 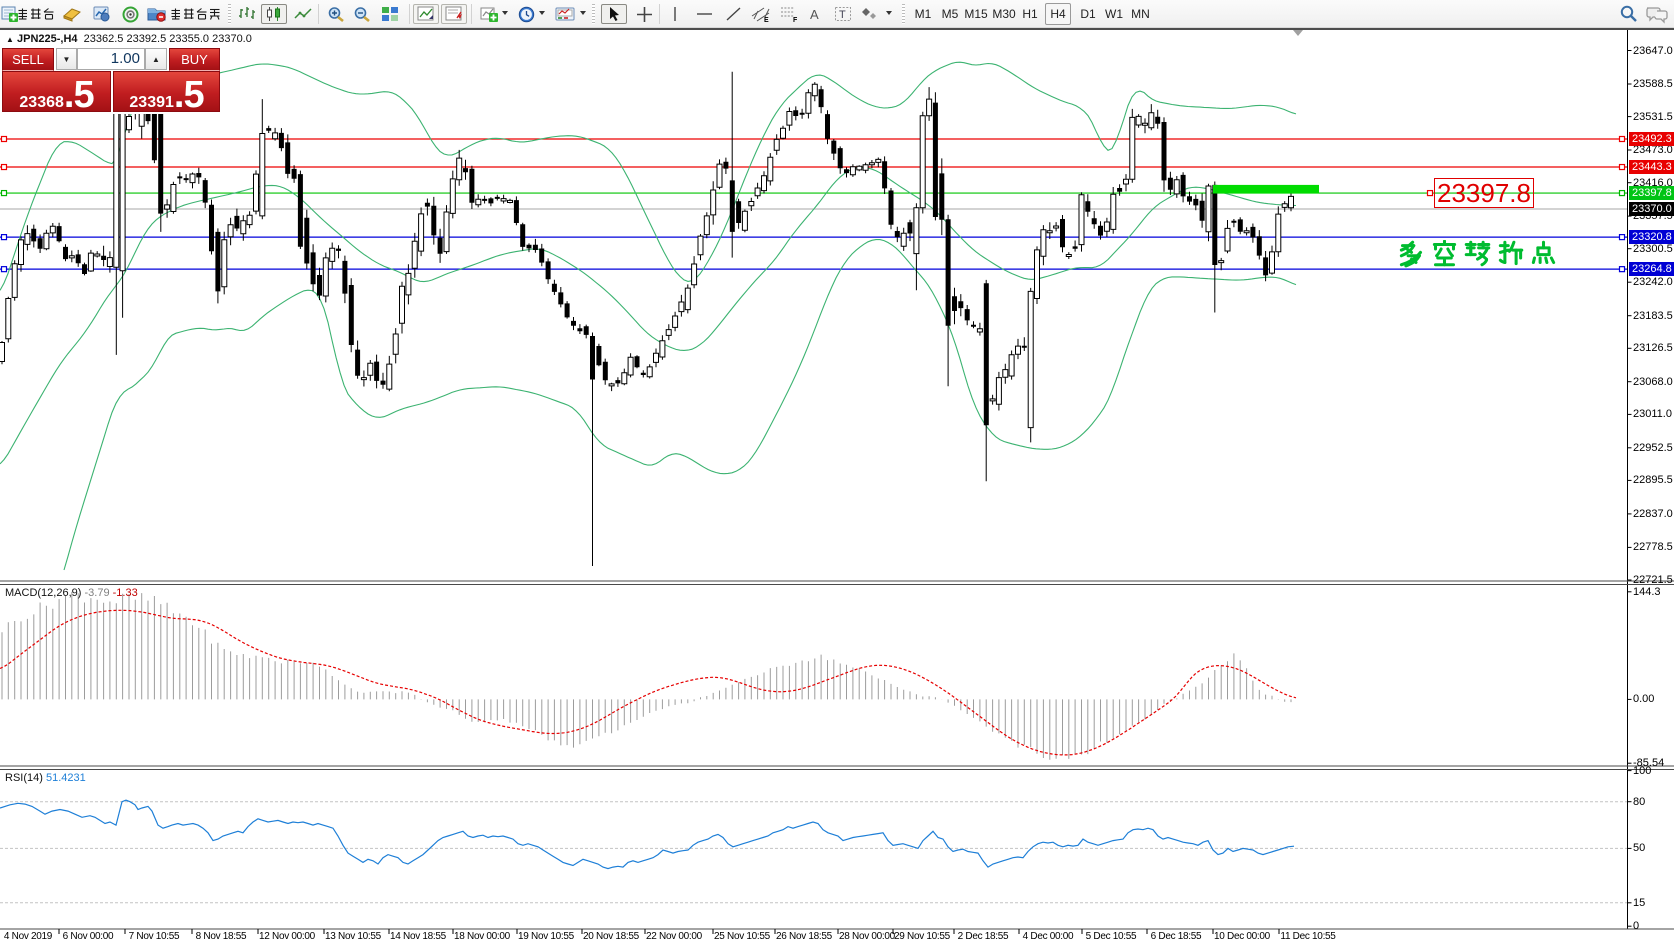 I want to click on svg-text: A, so click(x=814, y=14).